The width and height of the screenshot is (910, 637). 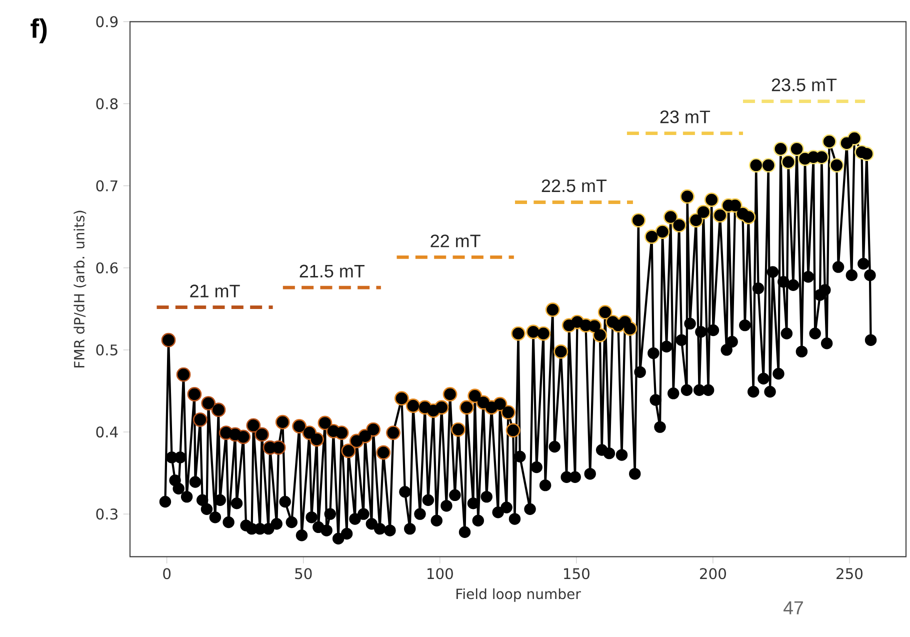 What do you see at coordinates (107, 104) in the screenshot?
I see `y-tick-label: 0.8` at bounding box center [107, 104].